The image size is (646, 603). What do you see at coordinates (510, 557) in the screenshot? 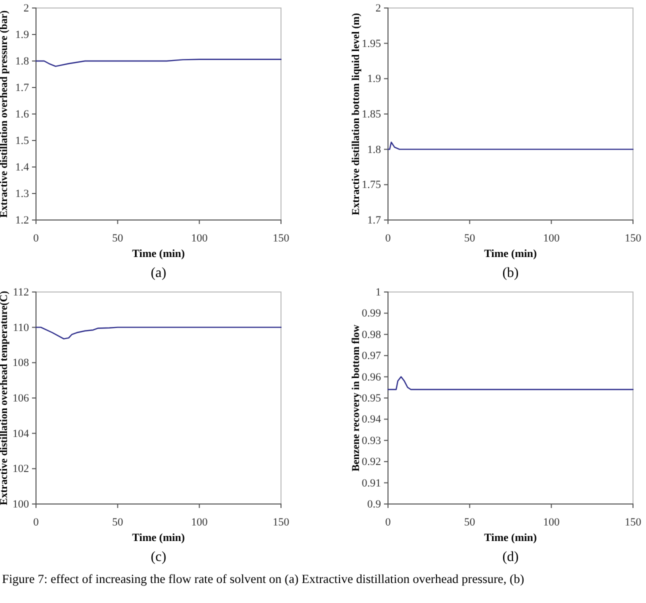
I see `text: (d)` at bounding box center [510, 557].